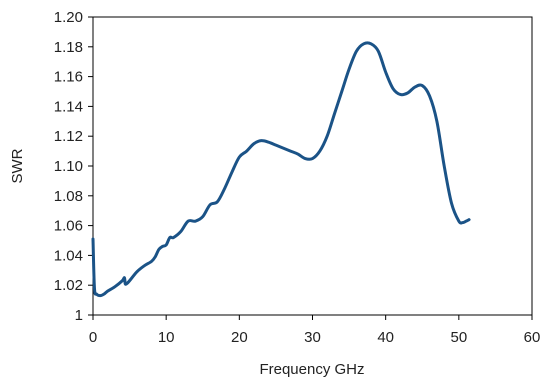 Image resolution: width=549 pixels, height=385 pixels. What do you see at coordinates (312, 337) in the screenshot?
I see `x-tick-label: 30` at bounding box center [312, 337].